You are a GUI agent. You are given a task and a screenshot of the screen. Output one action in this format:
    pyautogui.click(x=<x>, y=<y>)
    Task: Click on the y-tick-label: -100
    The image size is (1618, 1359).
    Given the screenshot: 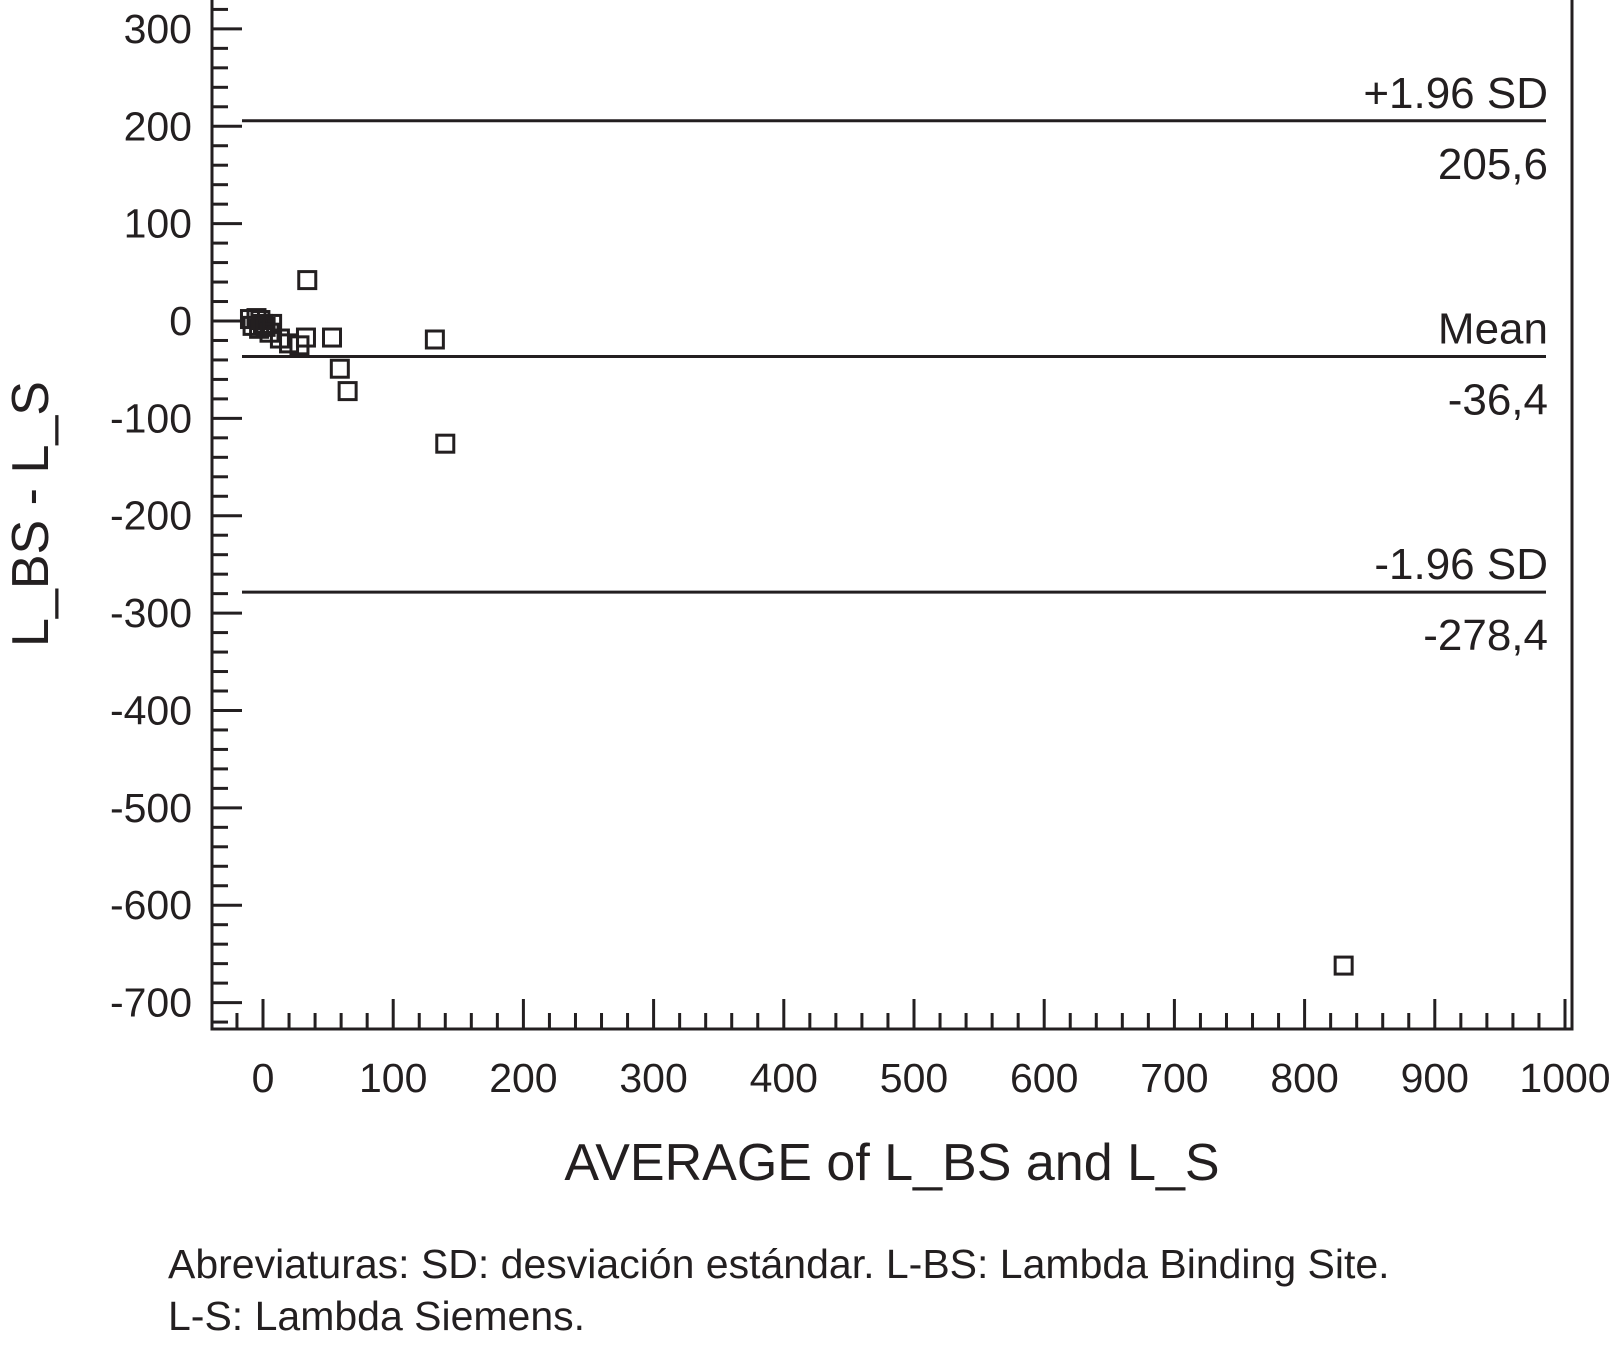 What is the action you would take?
    pyautogui.click(x=151, y=418)
    